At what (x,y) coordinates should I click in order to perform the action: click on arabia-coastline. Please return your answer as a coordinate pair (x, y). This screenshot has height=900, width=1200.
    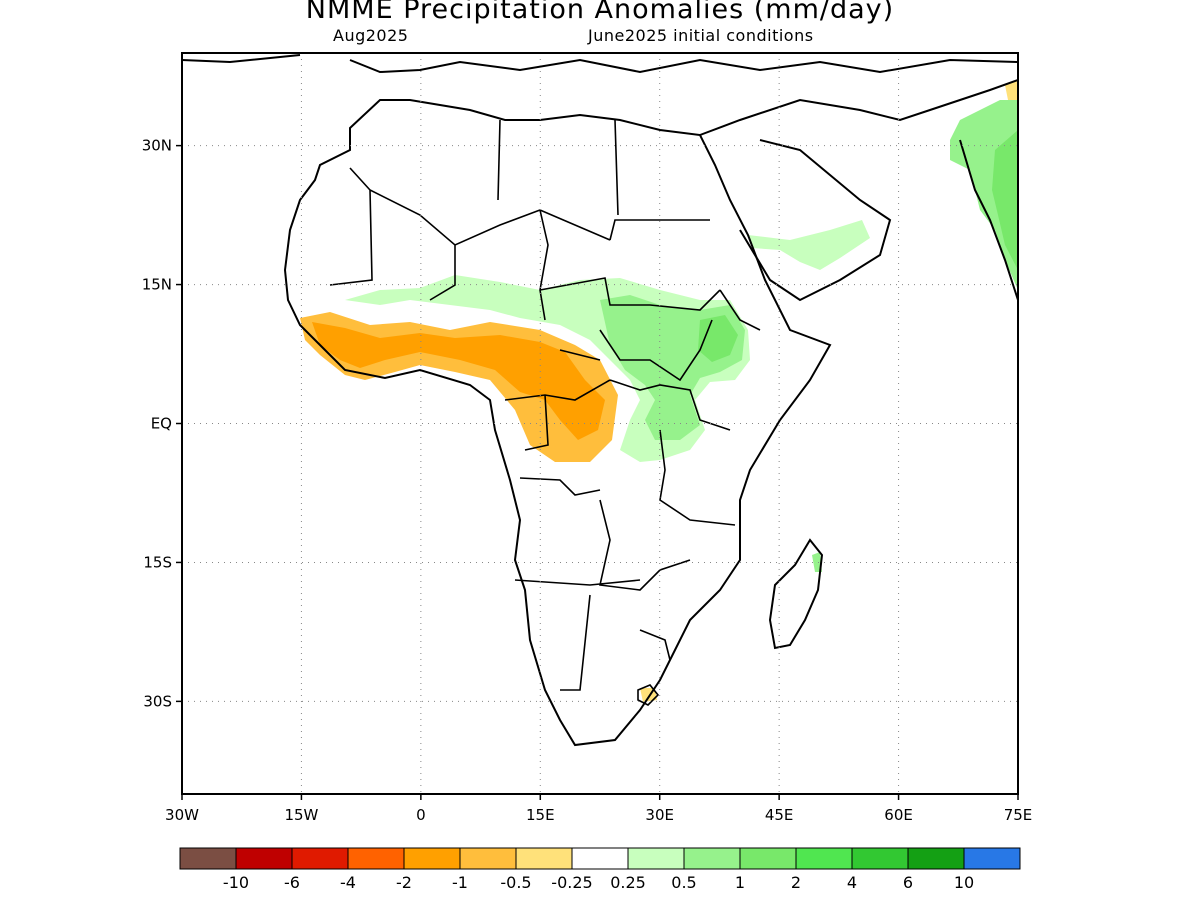
    Looking at the image, I should click on (858, 190).